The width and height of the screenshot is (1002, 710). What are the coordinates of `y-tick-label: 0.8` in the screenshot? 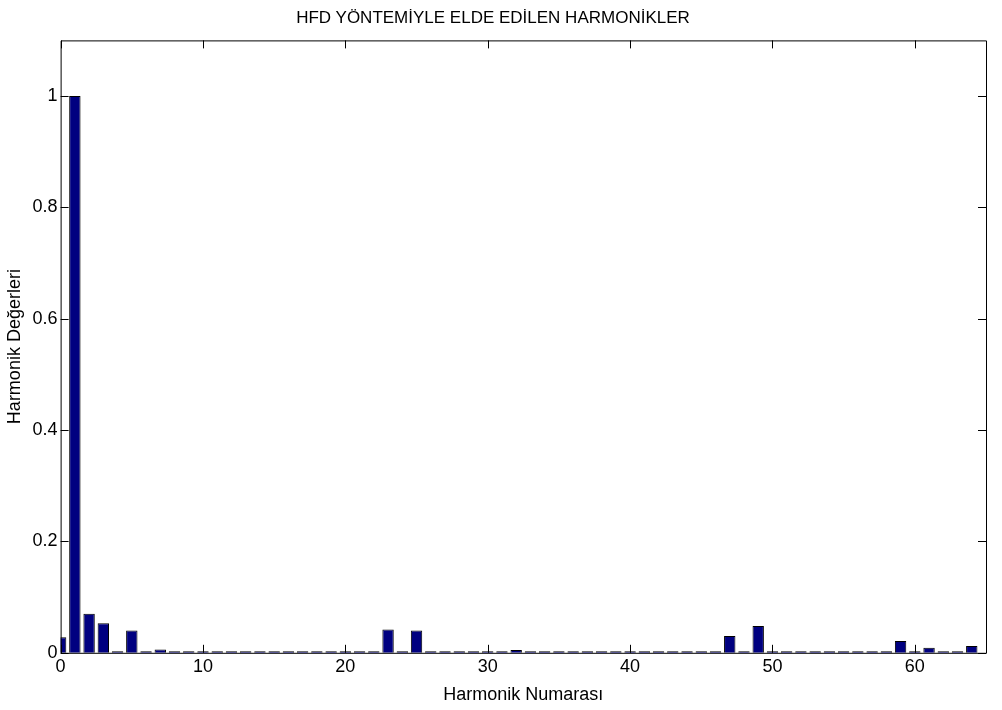 It's located at (45, 206).